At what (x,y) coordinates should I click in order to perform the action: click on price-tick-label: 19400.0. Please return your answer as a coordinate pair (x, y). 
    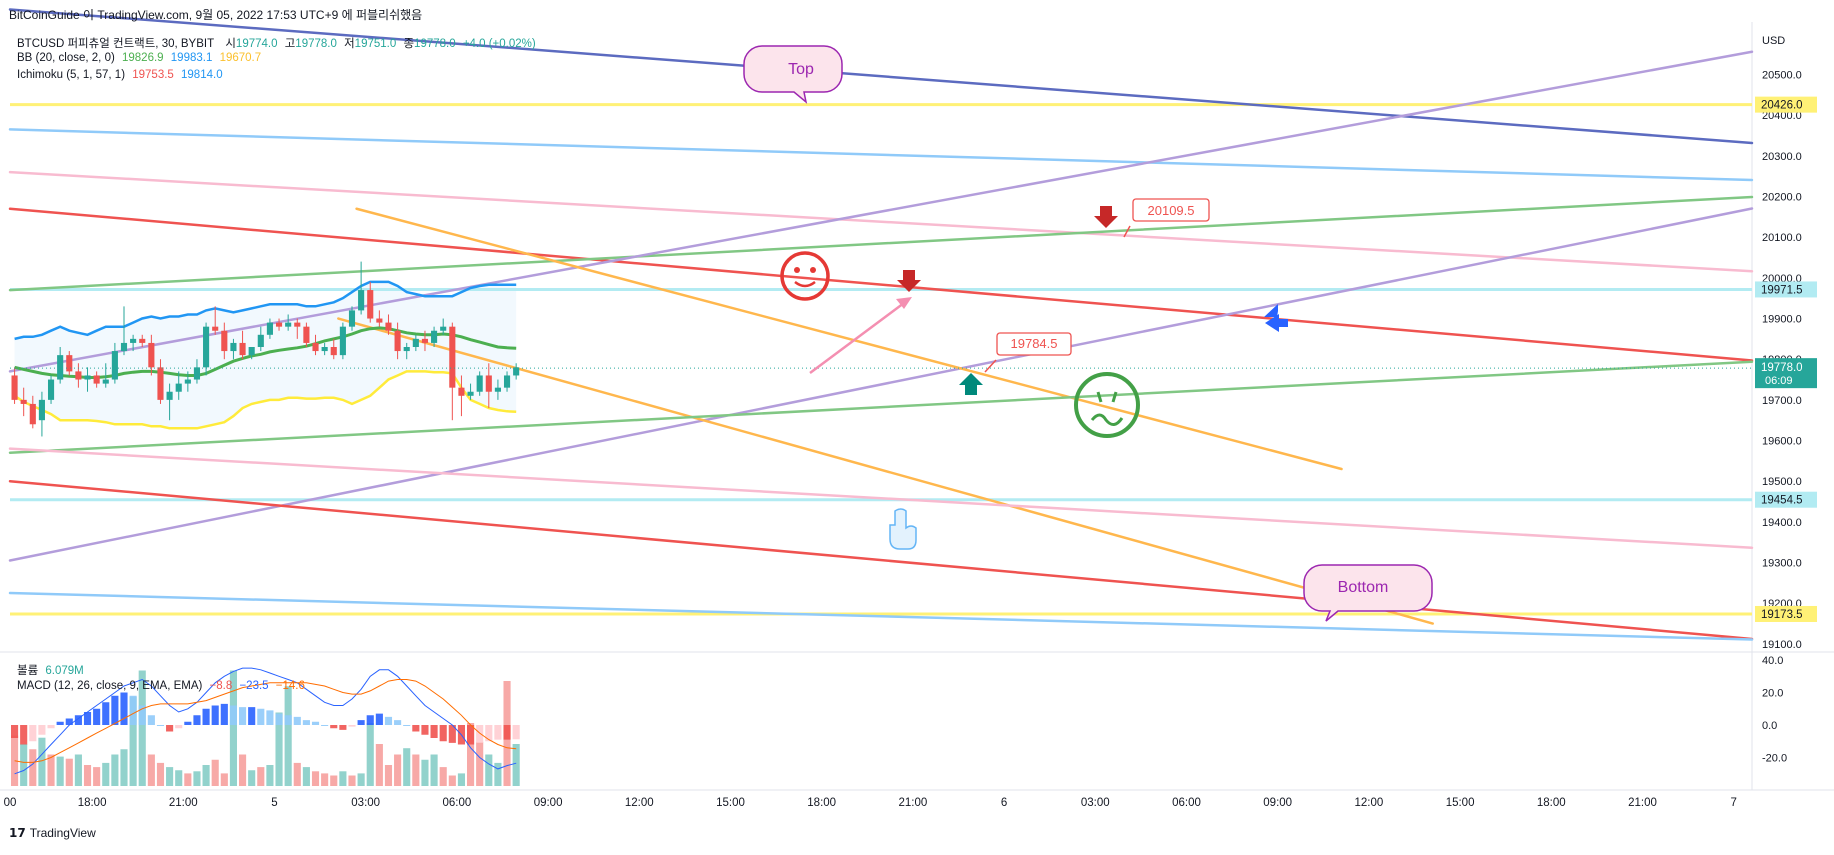
    Looking at the image, I should click on (1782, 523).